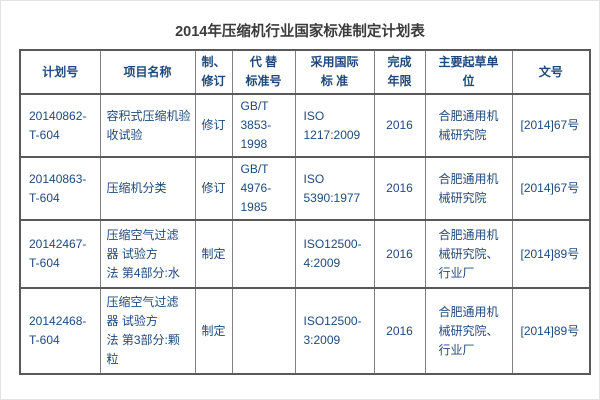  What do you see at coordinates (147, 125) in the screenshot?
I see `cell-project-name: 容积式压缩机验 收试验` at bounding box center [147, 125].